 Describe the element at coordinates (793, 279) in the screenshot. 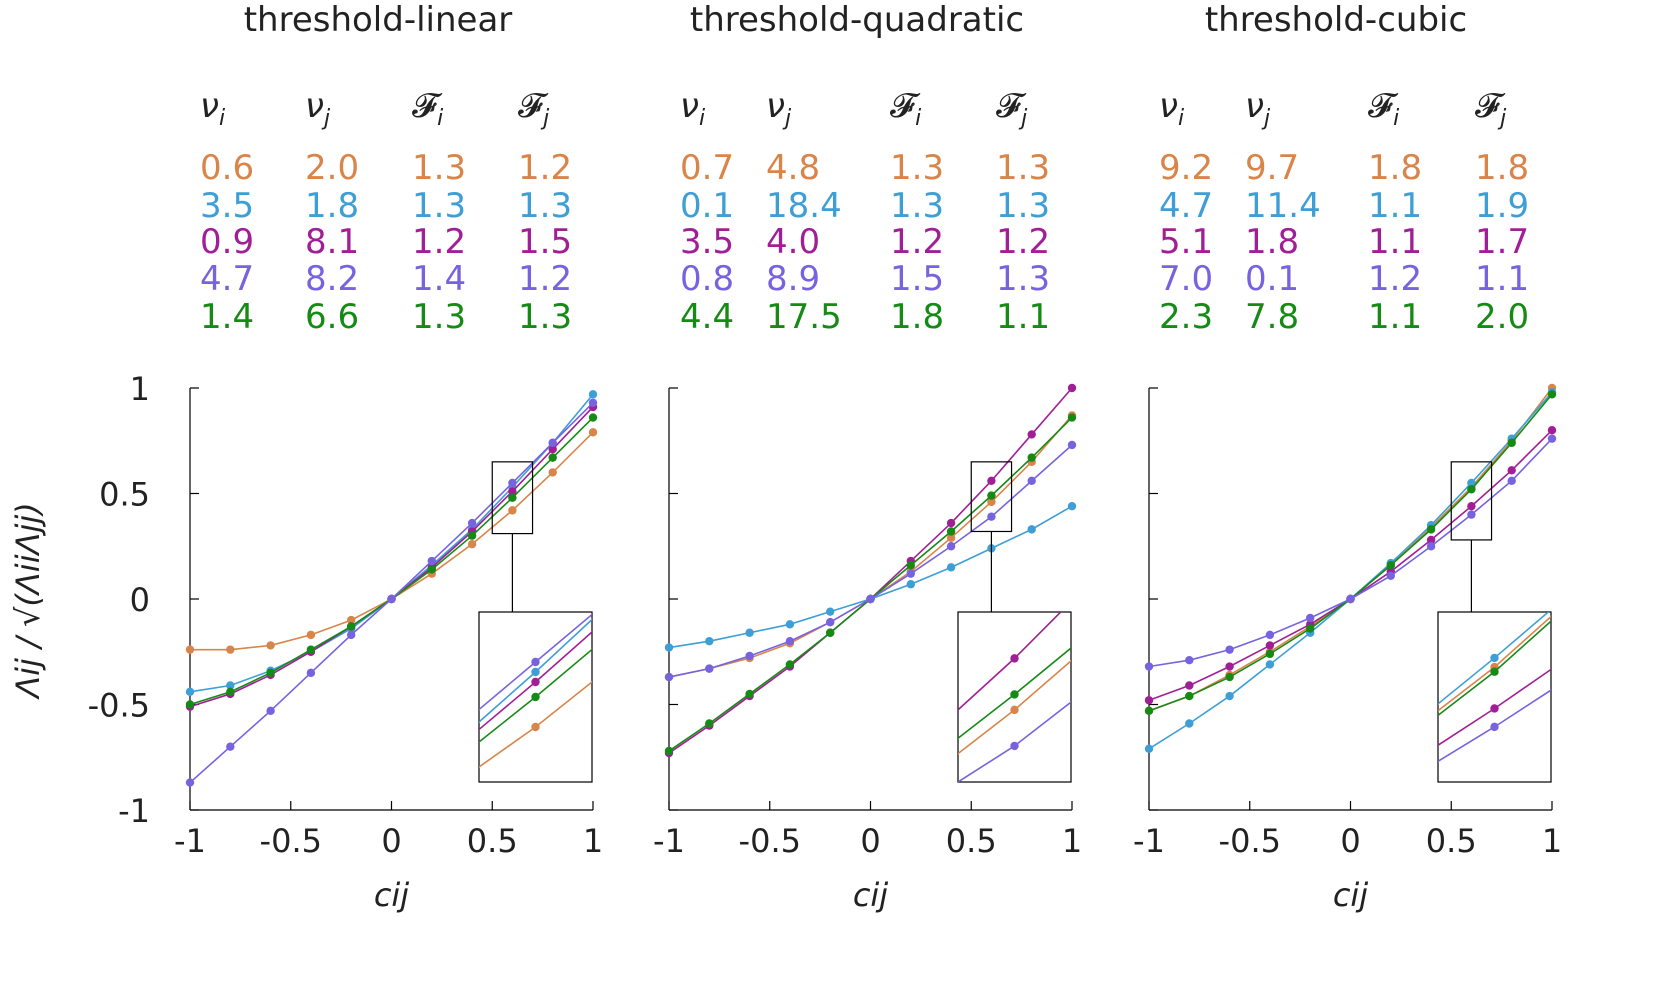

I see `table-cell-1-3-1: 8.9` at that location.